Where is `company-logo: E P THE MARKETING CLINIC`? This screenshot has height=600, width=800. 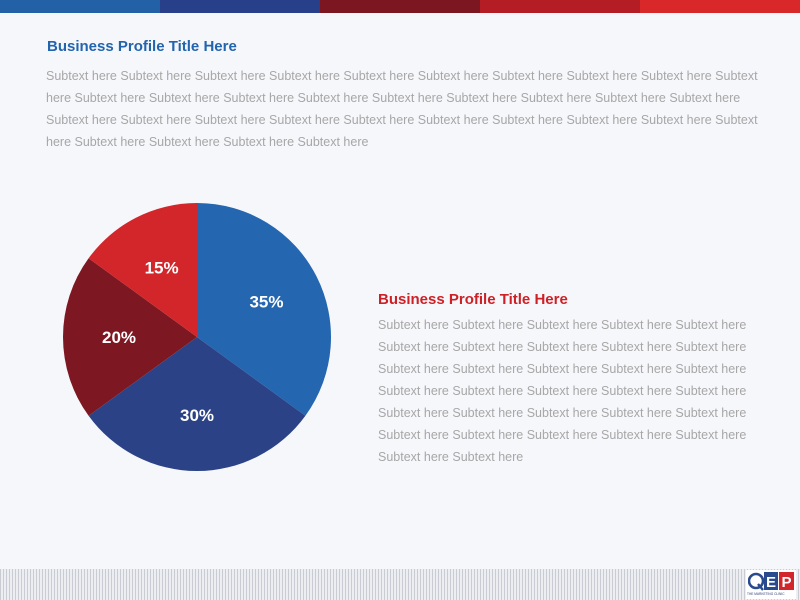 company-logo: E P THE MARKETING CLINIC is located at coordinates (771, 584).